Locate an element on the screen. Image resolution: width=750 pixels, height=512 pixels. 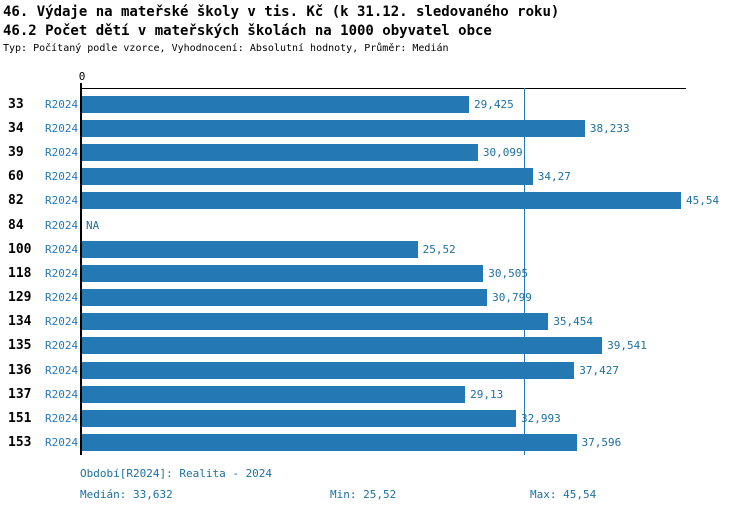
bar-value-label: 35,454 is located at coordinates (573, 322).